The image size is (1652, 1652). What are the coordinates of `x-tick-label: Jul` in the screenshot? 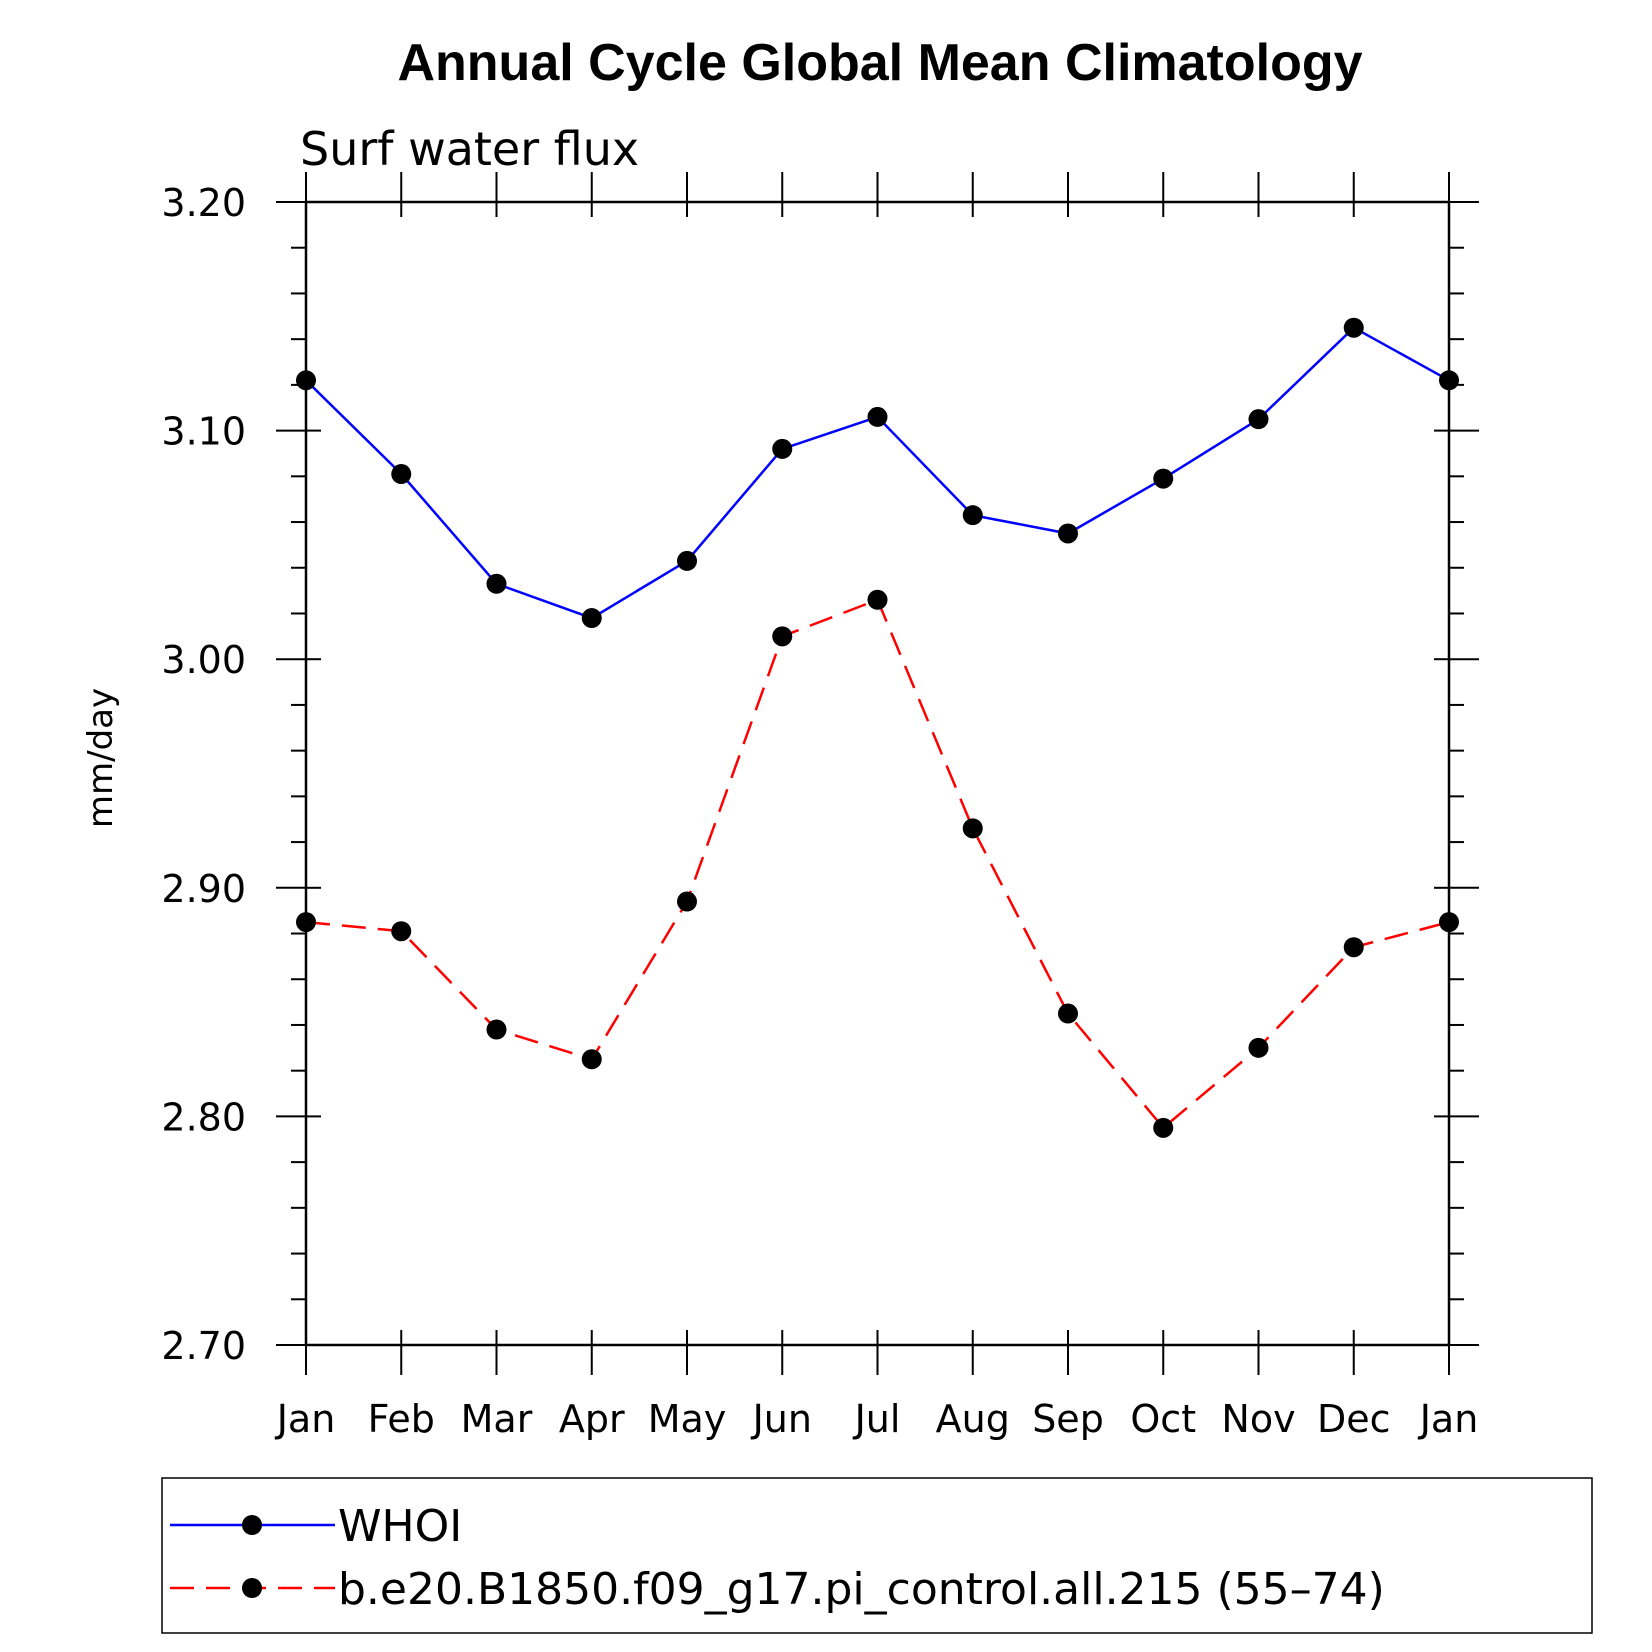 It's located at (877, 1419).